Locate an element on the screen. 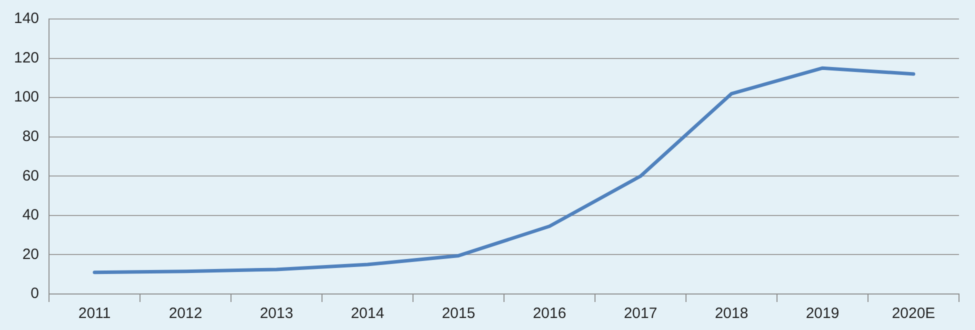  y-tick-label: 100 is located at coordinates (27, 97).